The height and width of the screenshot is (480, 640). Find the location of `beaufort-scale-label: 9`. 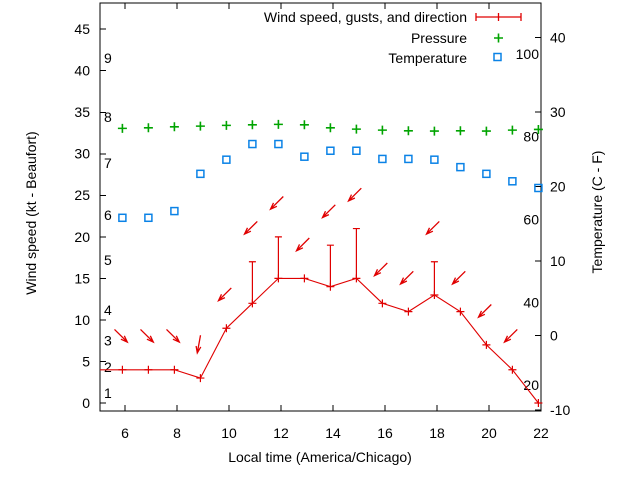

beaufort-scale-label: 9 is located at coordinates (108, 58).